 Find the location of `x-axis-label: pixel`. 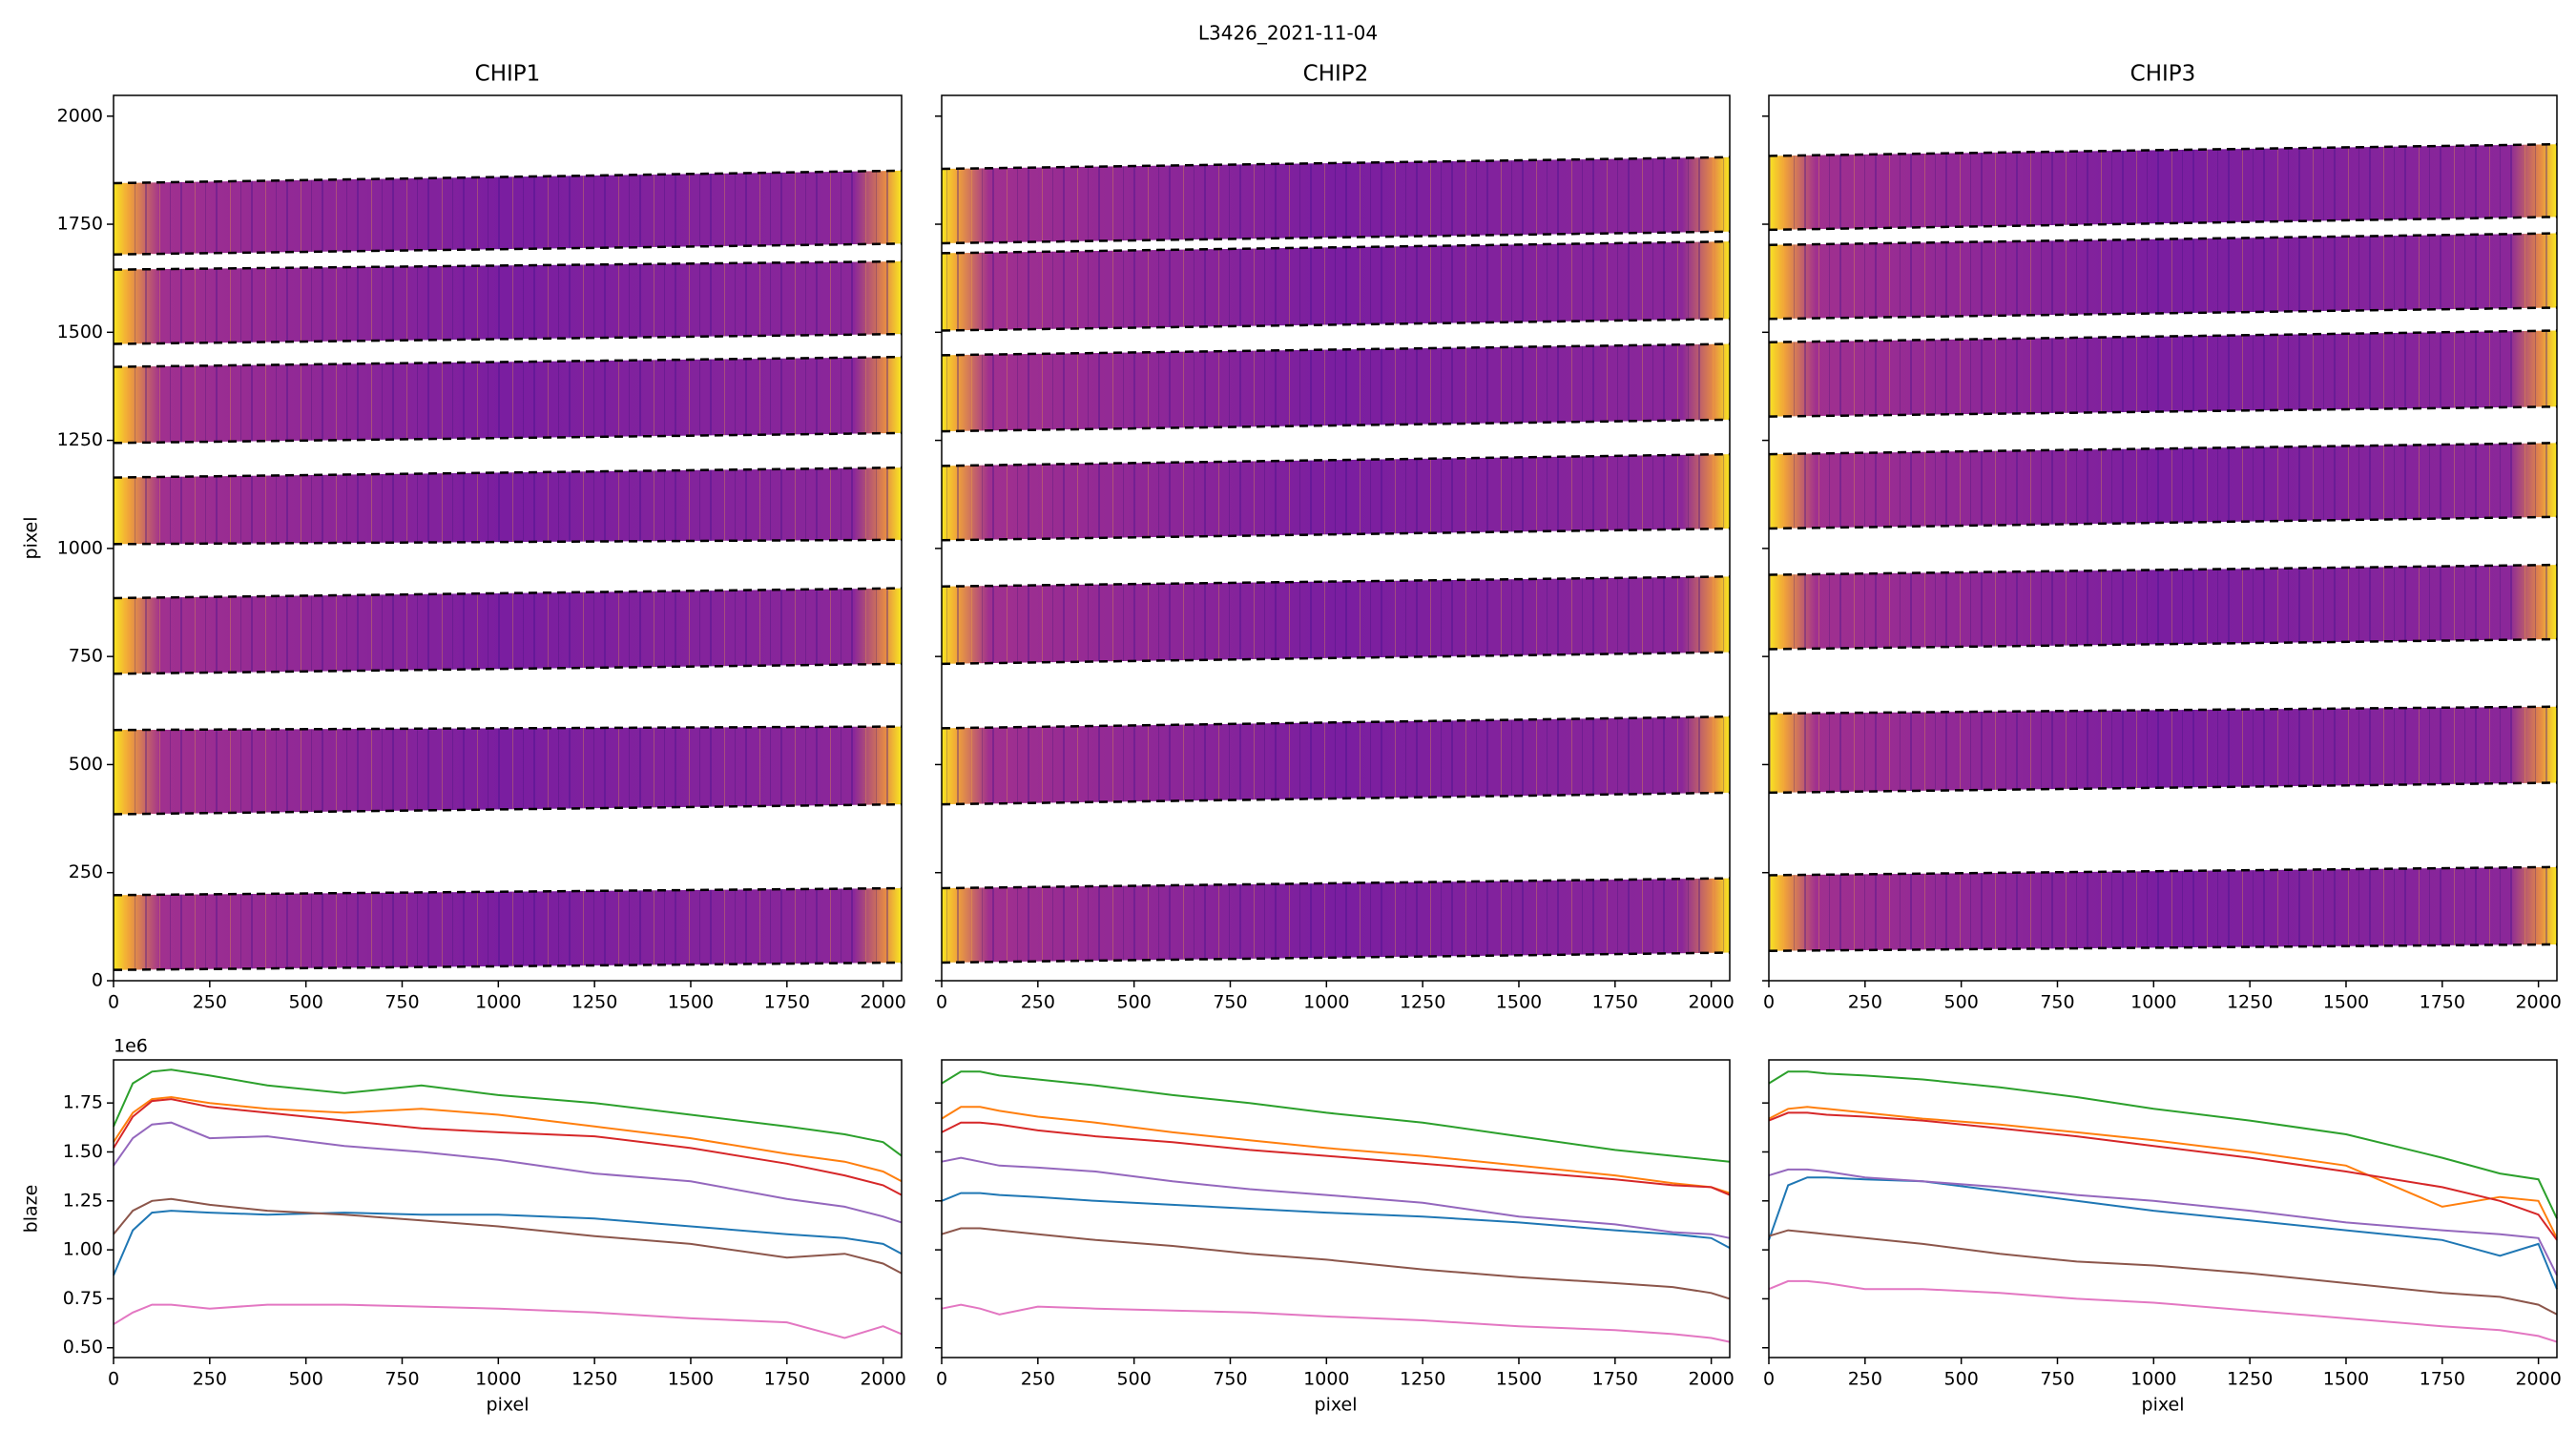

x-axis-label: pixel is located at coordinates (508, 1405).